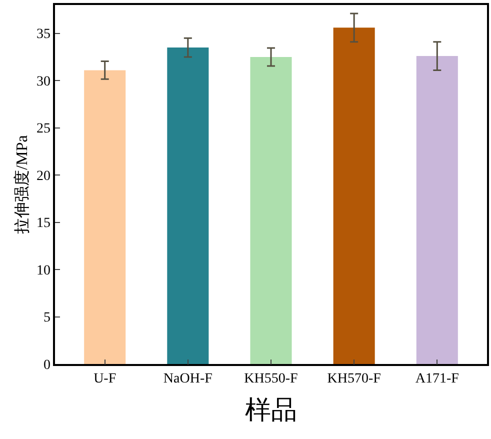  Describe the element at coordinates (43, 34) in the screenshot. I see `y-tick-label: 35` at that location.